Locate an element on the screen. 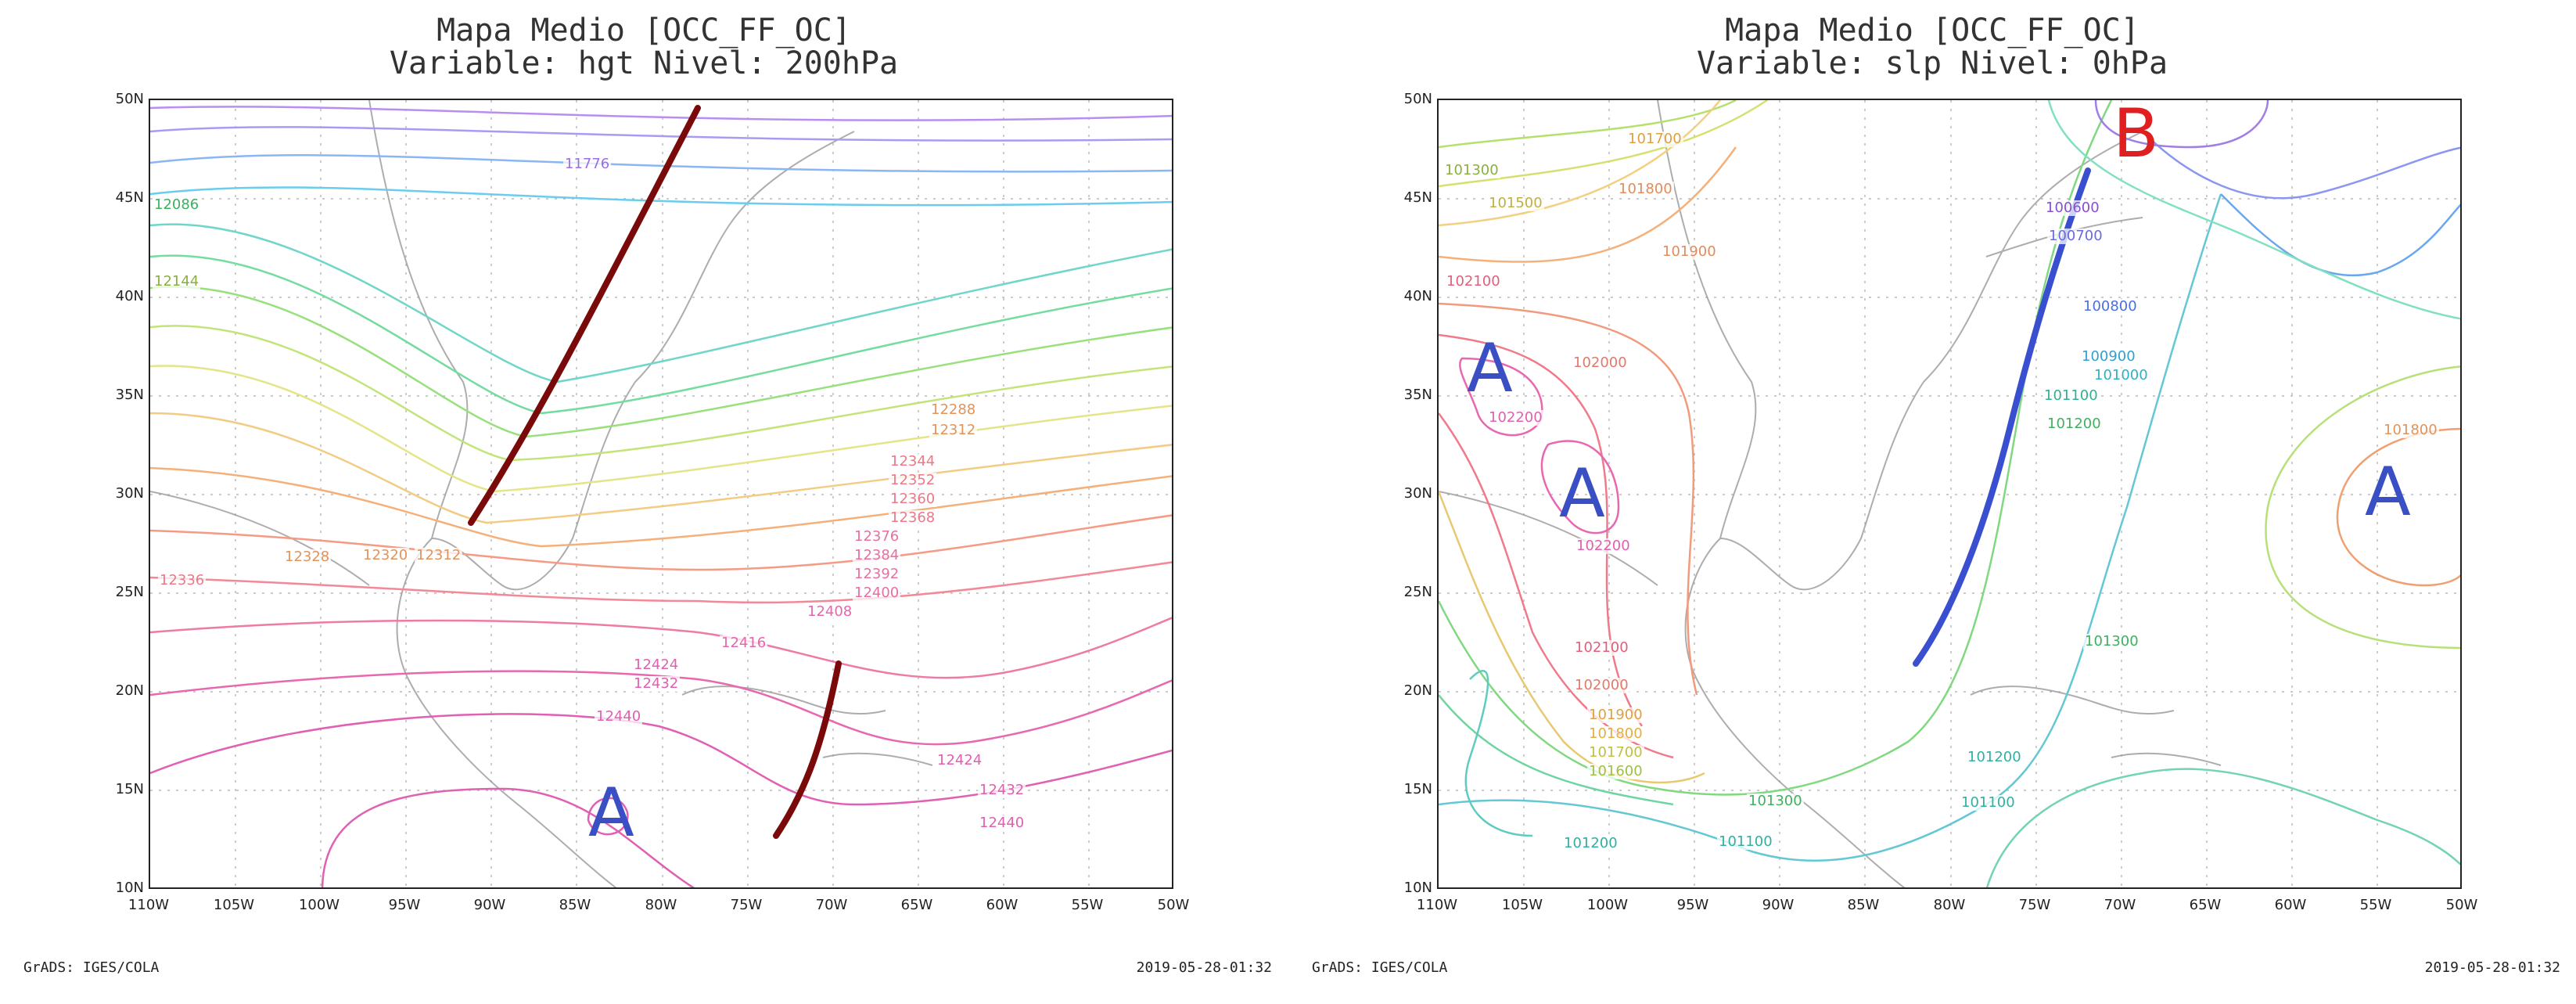  contour-label: 12328 is located at coordinates (307, 557).